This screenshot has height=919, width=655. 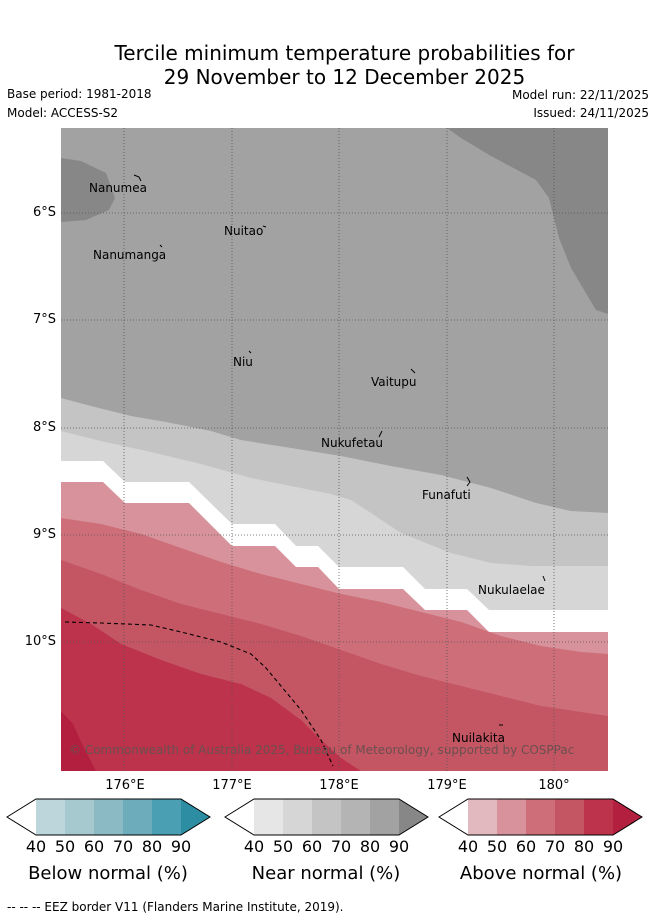 I want to click on issued-date: Issued: 24/11/2025, so click(x=591, y=113).